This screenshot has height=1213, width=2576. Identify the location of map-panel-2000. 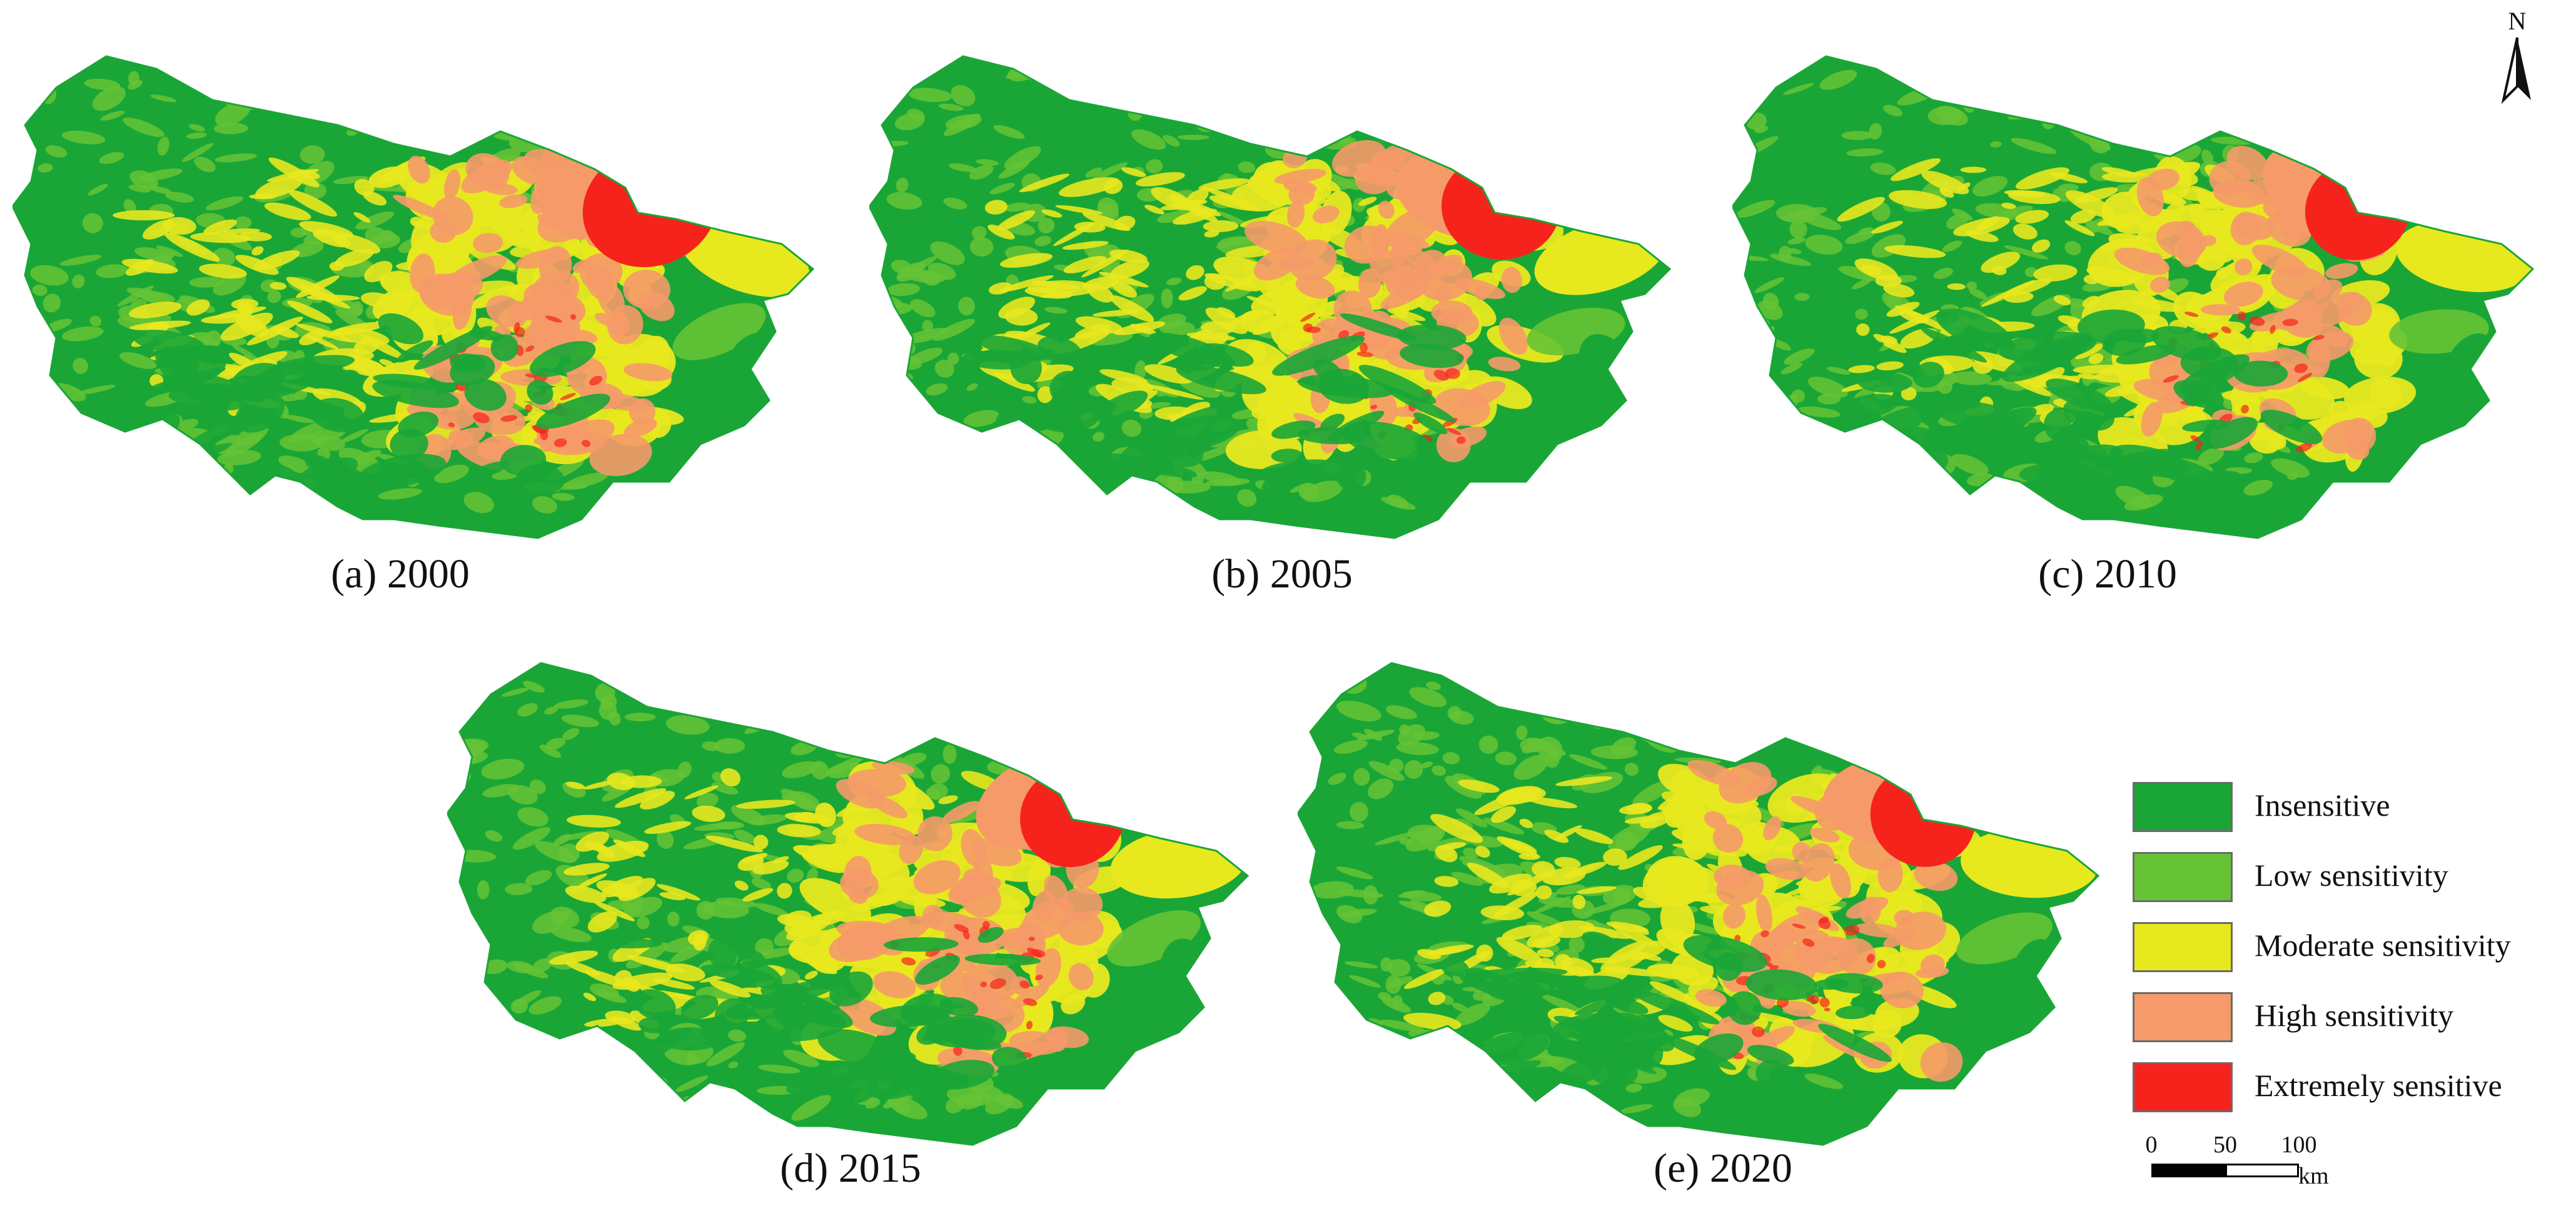
(420, 294).